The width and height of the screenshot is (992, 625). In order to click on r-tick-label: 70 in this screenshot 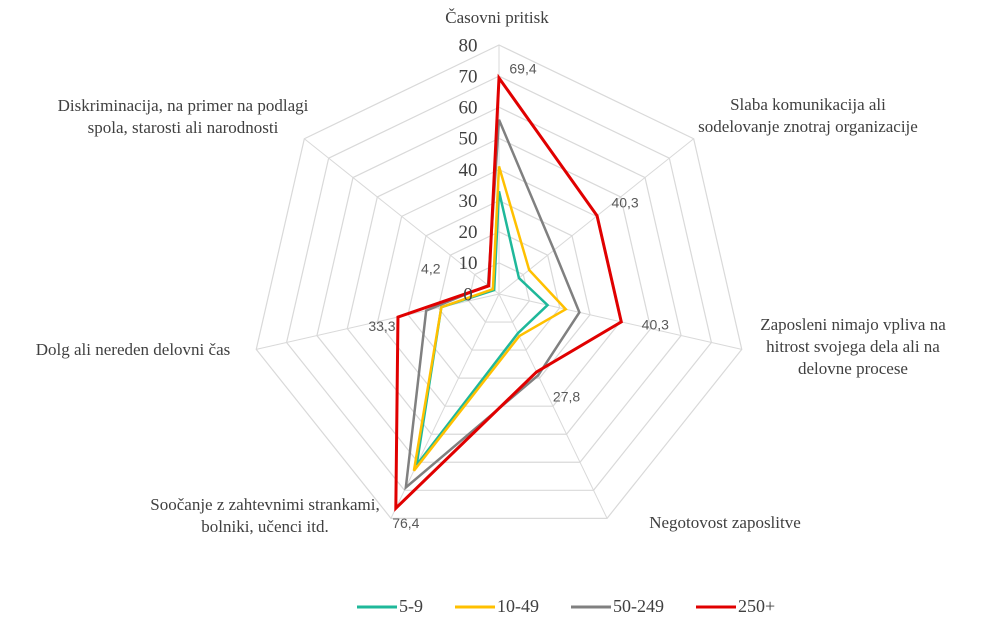, I will do `click(468, 76)`.